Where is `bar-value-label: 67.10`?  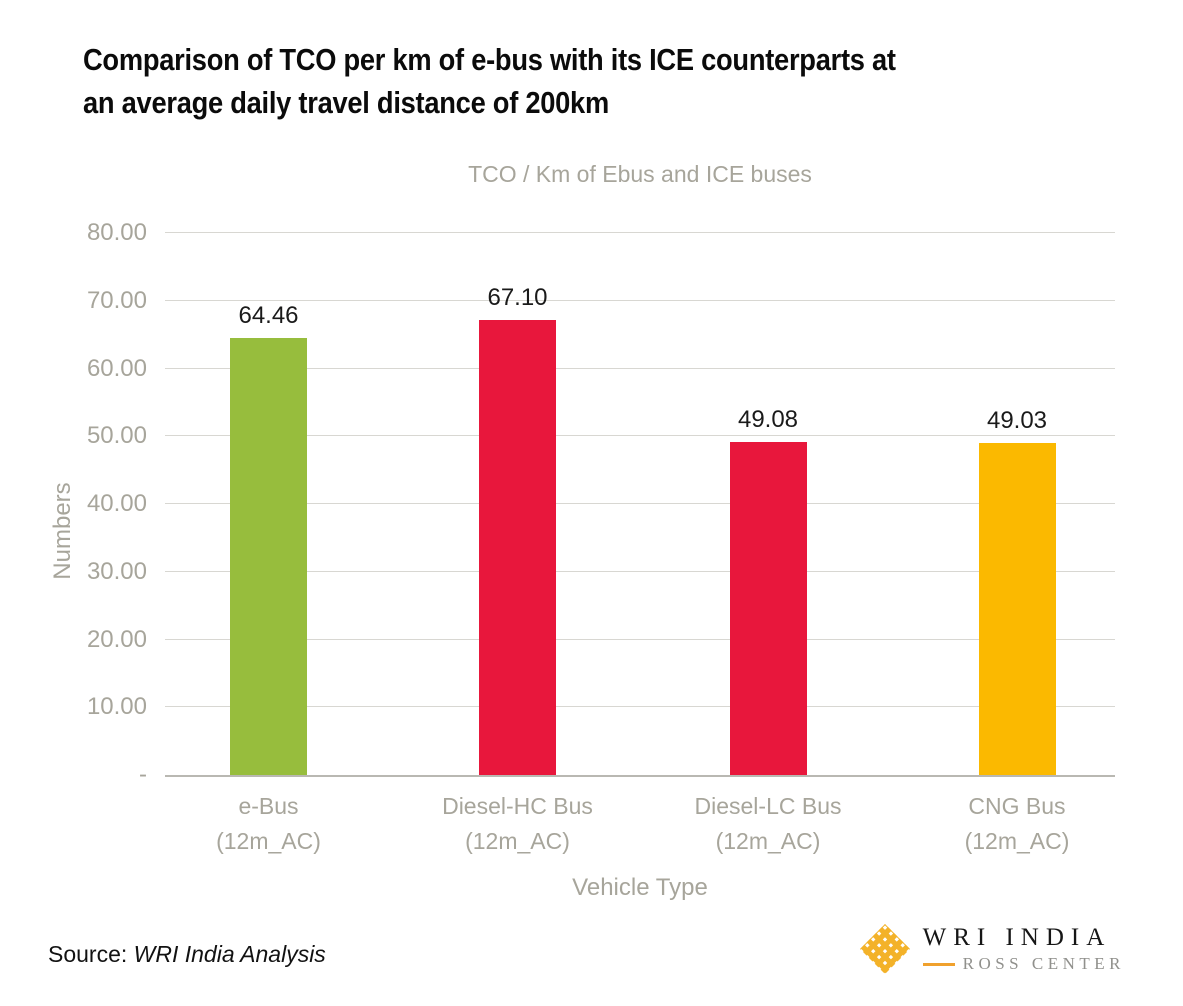
bar-value-label: 67.10 is located at coordinates (517, 298).